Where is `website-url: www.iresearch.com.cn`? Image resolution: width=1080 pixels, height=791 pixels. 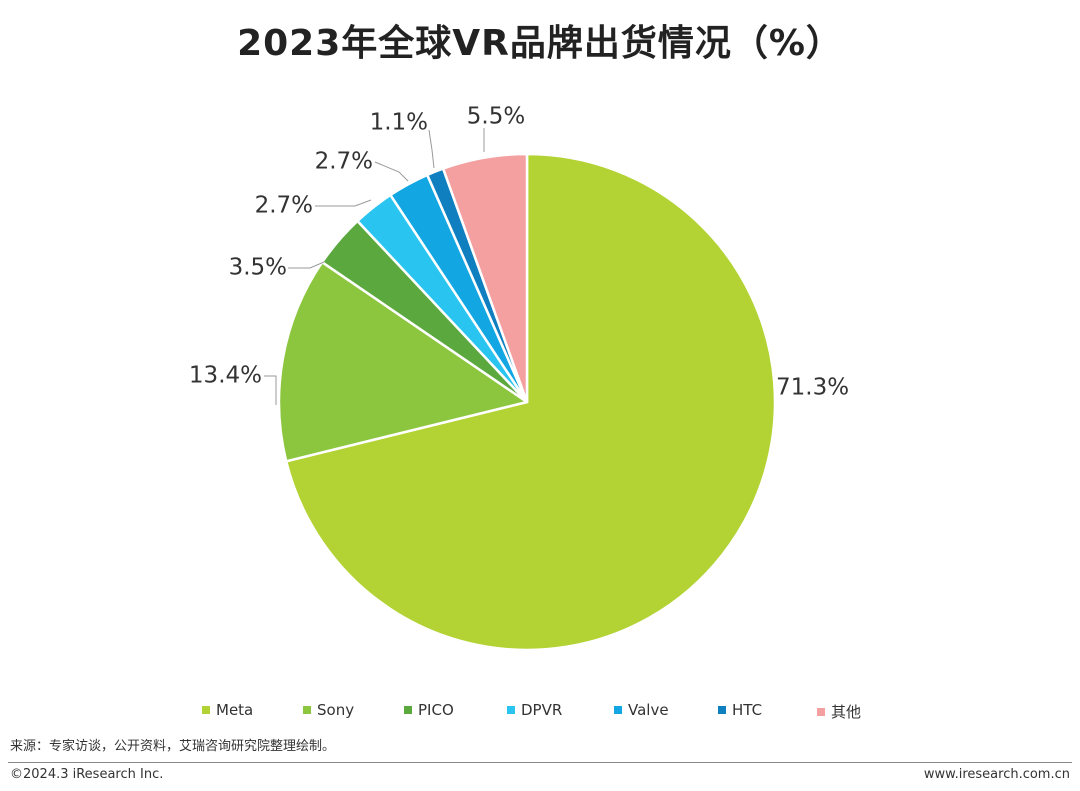 website-url: www.iresearch.com.cn is located at coordinates (996, 774).